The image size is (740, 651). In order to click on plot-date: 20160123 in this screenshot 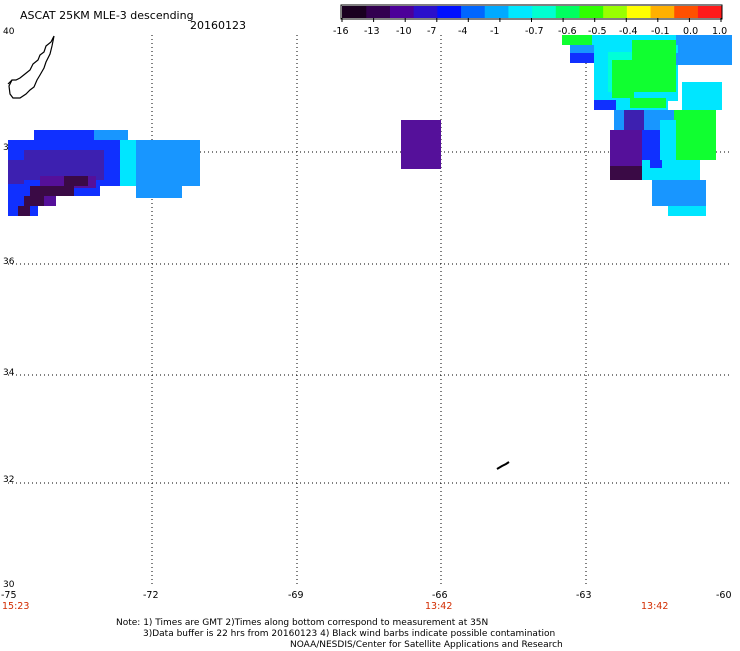, I will do `click(218, 25)`.